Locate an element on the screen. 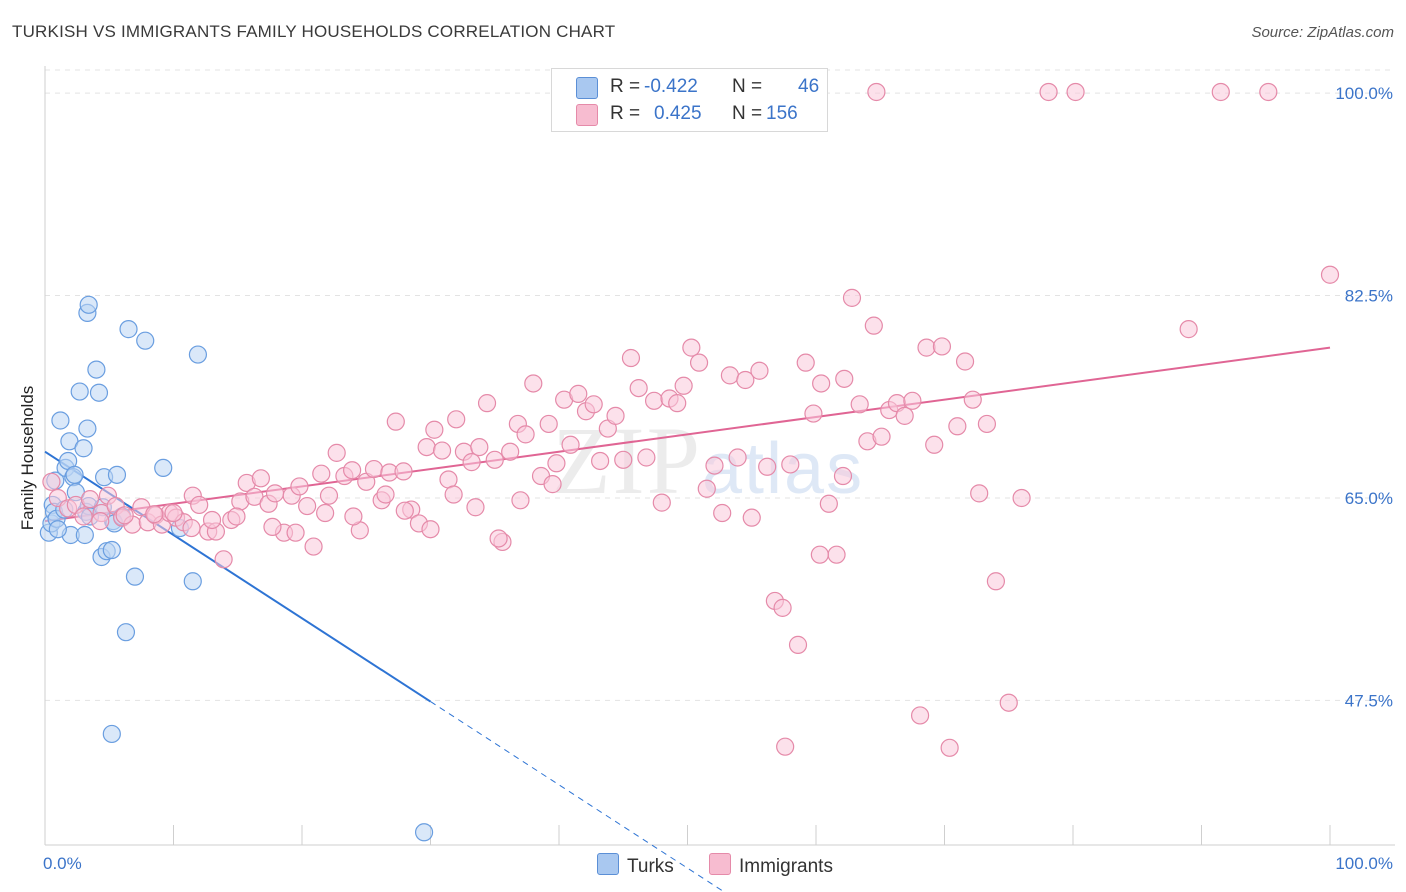 Image resolution: width=1406 pixels, height=892 pixels. legend-r-label: R = is located at coordinates (625, 113).